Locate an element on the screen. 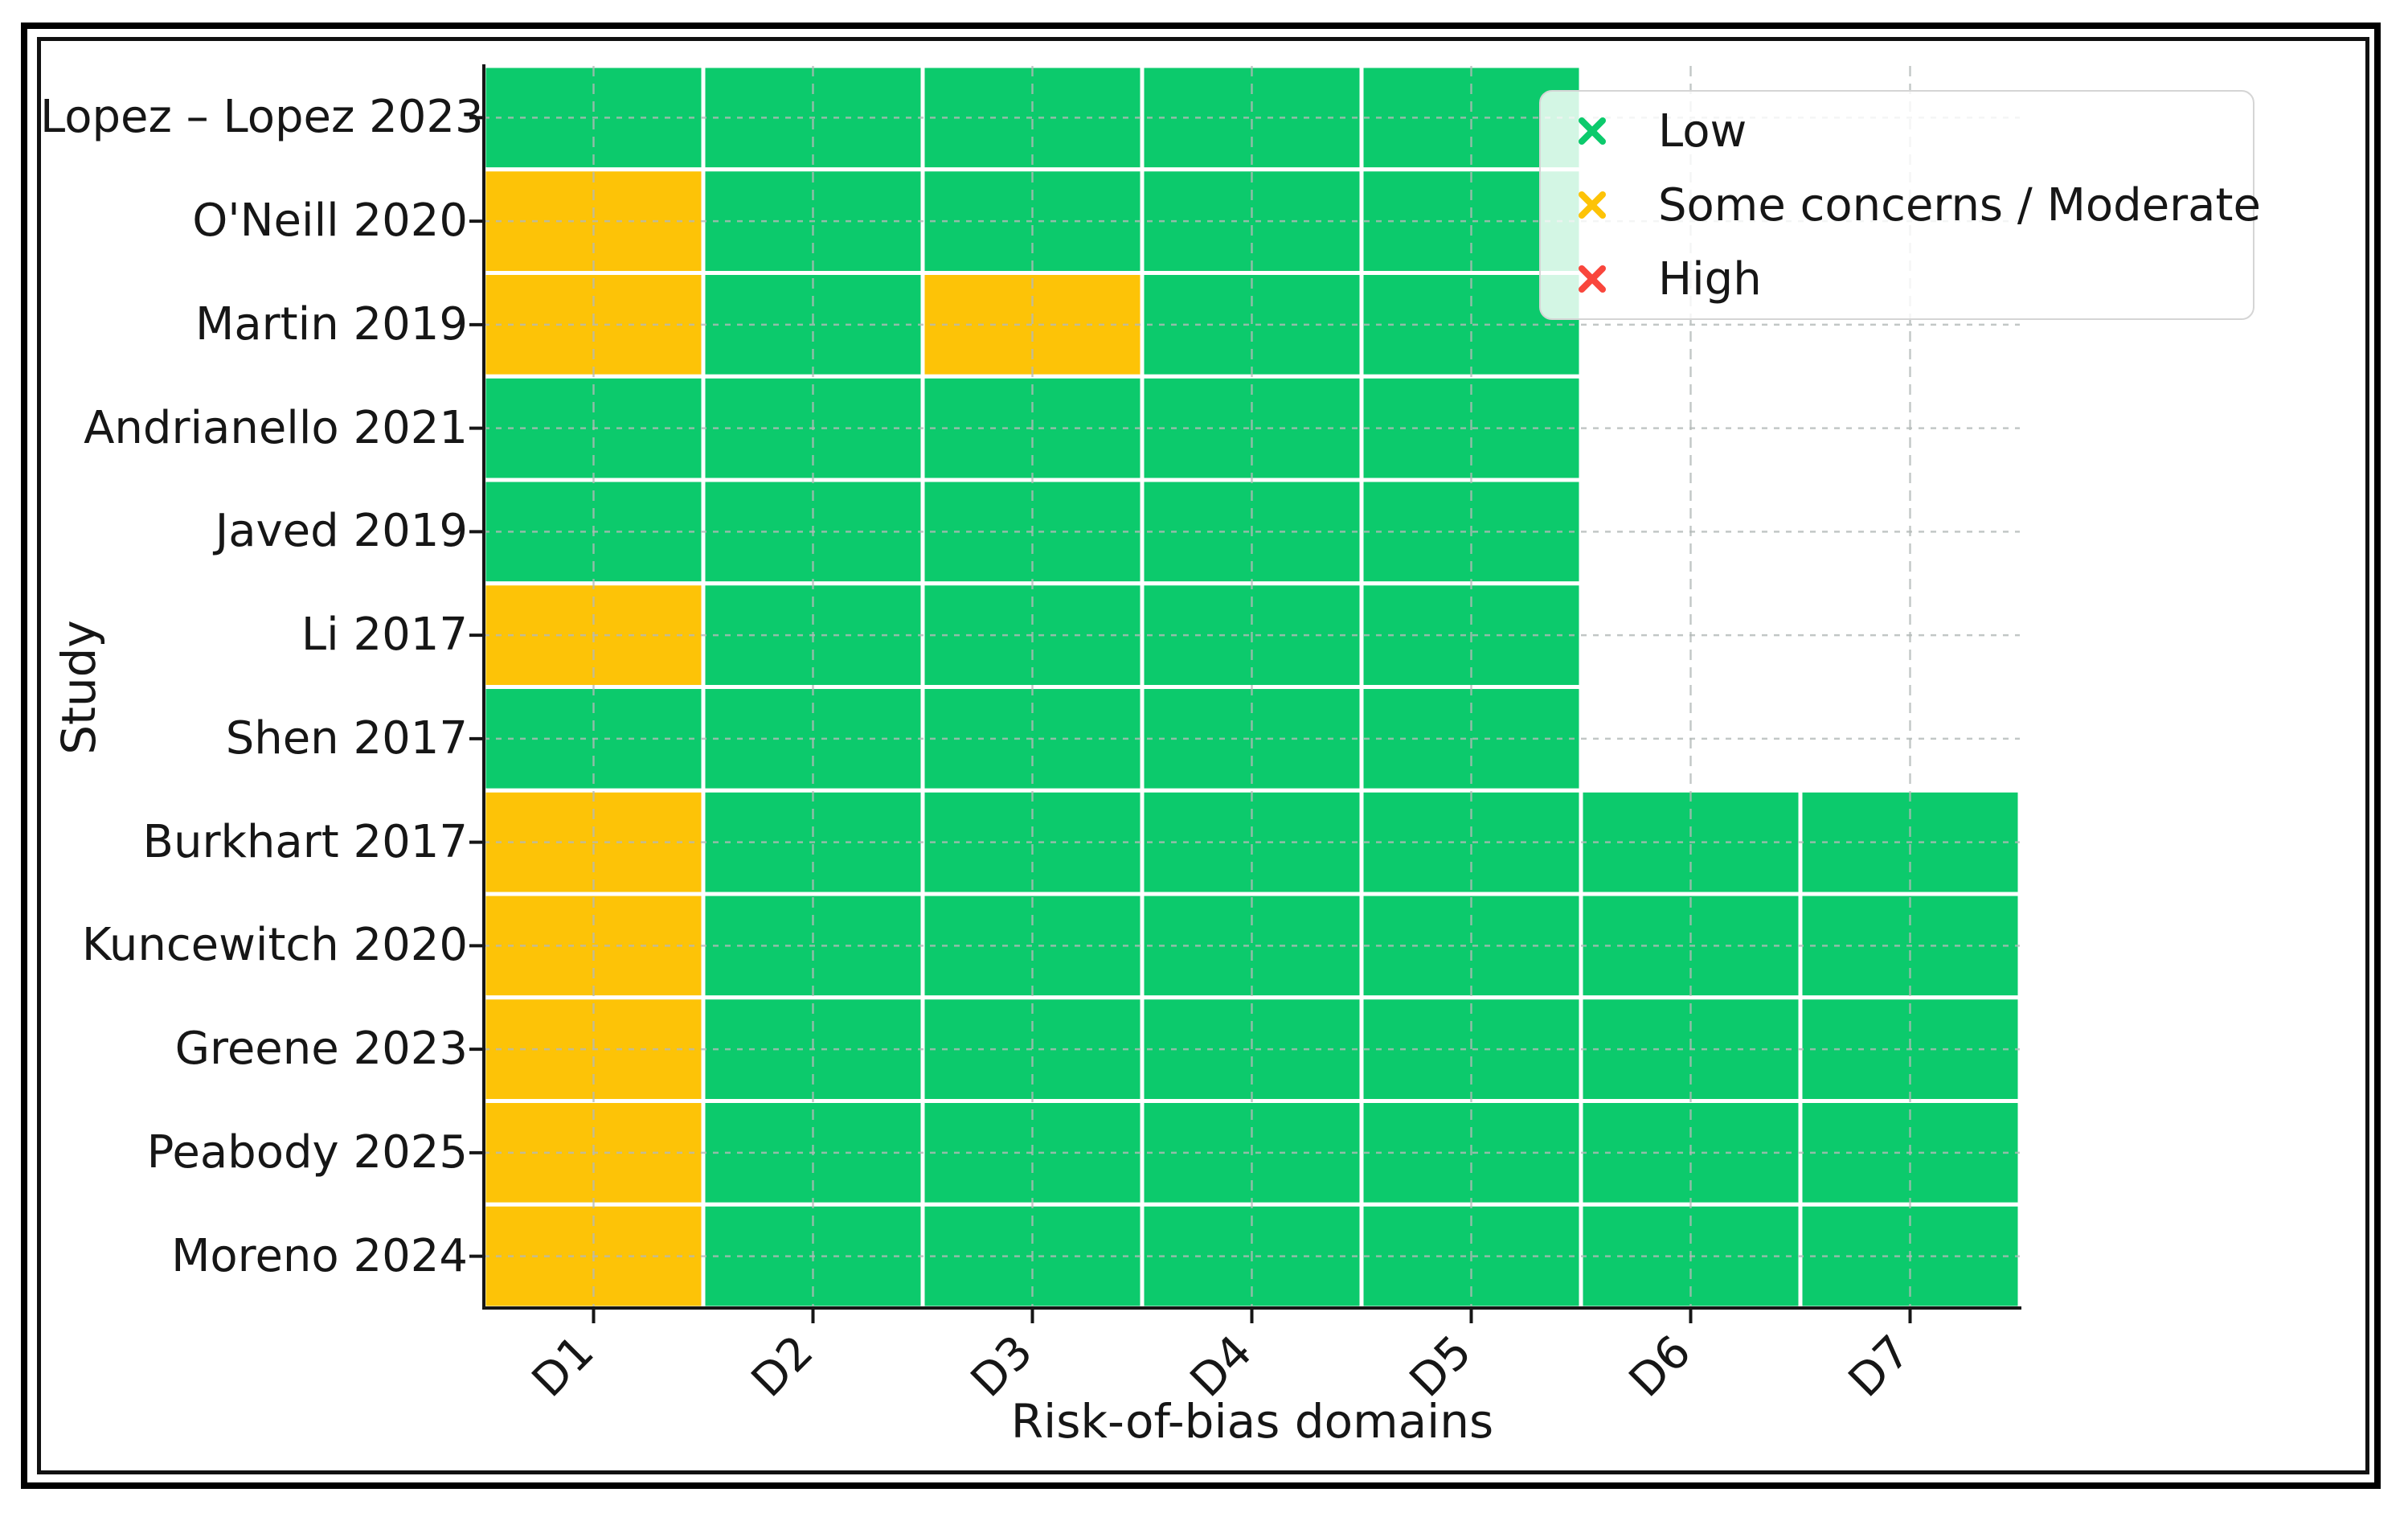 The height and width of the screenshot is (1513, 2408). y-tick-label: Lopez – Lopez 2023 is located at coordinates (262, 117).